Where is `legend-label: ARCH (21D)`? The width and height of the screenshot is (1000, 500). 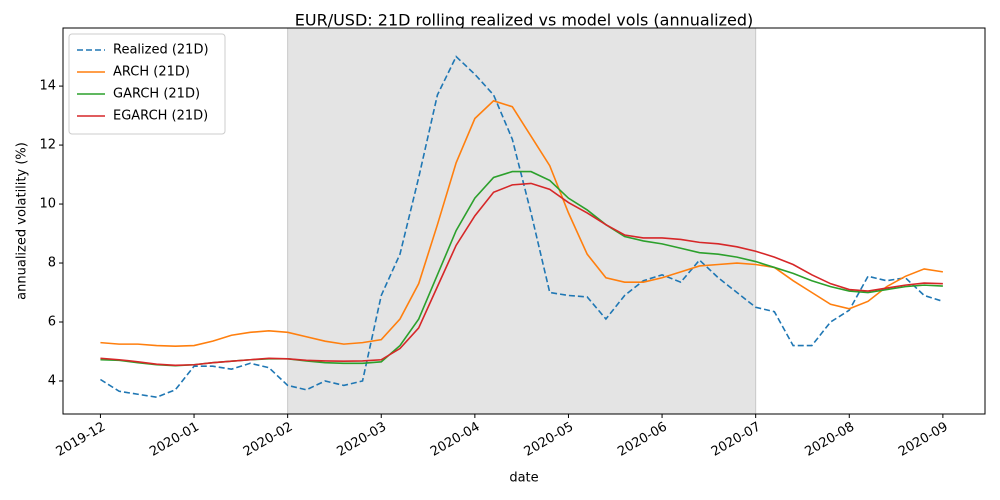
legend-label: ARCH (21D) is located at coordinates (151, 72).